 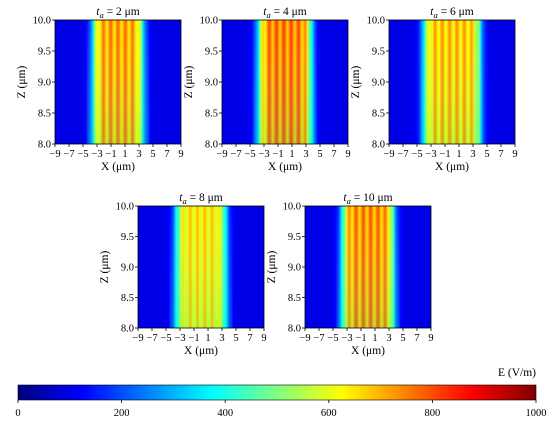 I want to click on panel-title: ta = 6 μm, so click(x=451, y=13).